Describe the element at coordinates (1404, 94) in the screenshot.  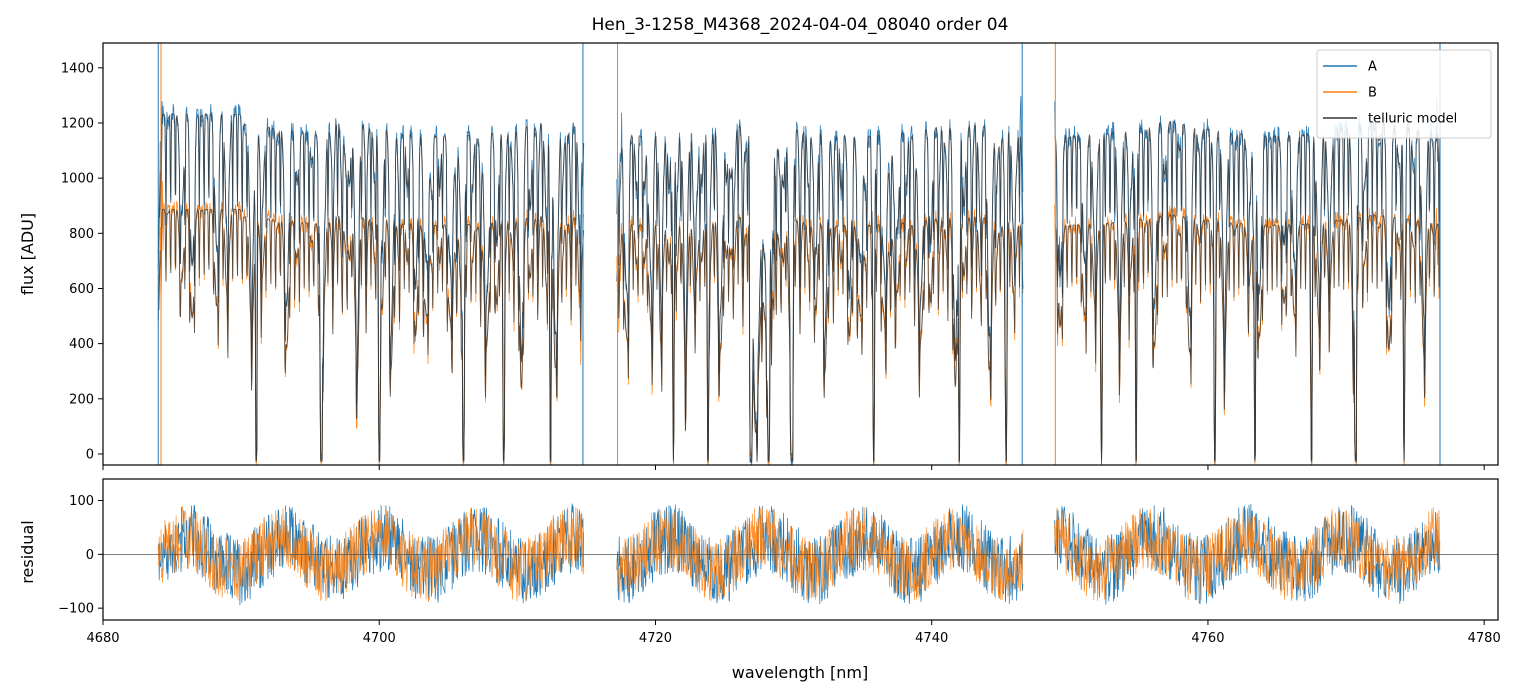
I see `legend-box` at that location.